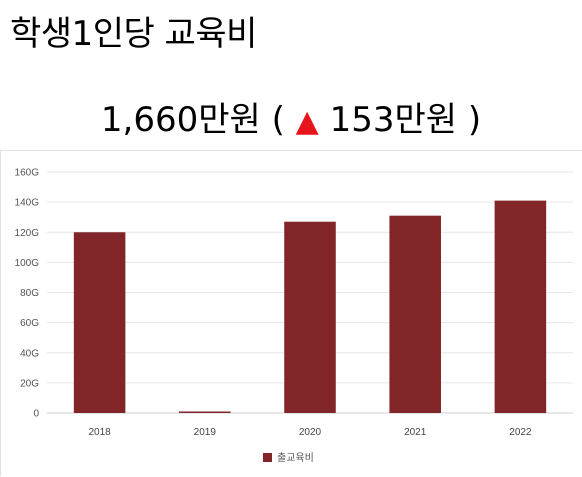  I want to click on y-tick-label: 120G, so click(27, 233).